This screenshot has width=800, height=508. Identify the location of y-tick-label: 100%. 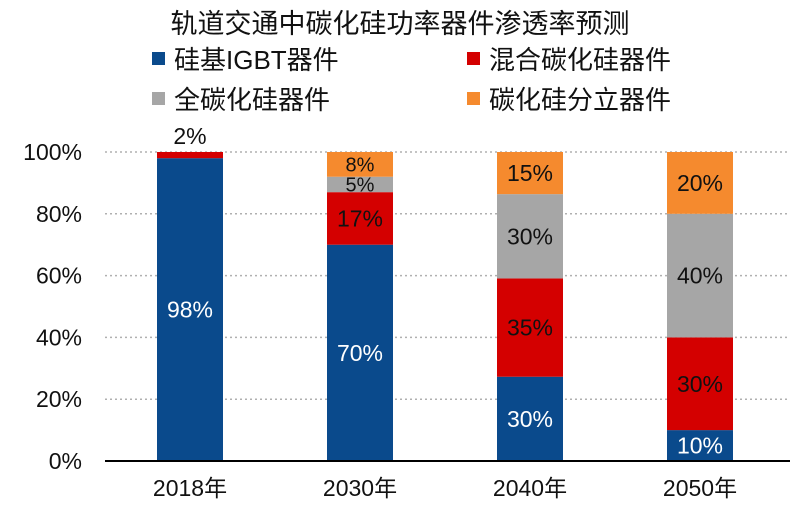
(52, 152).